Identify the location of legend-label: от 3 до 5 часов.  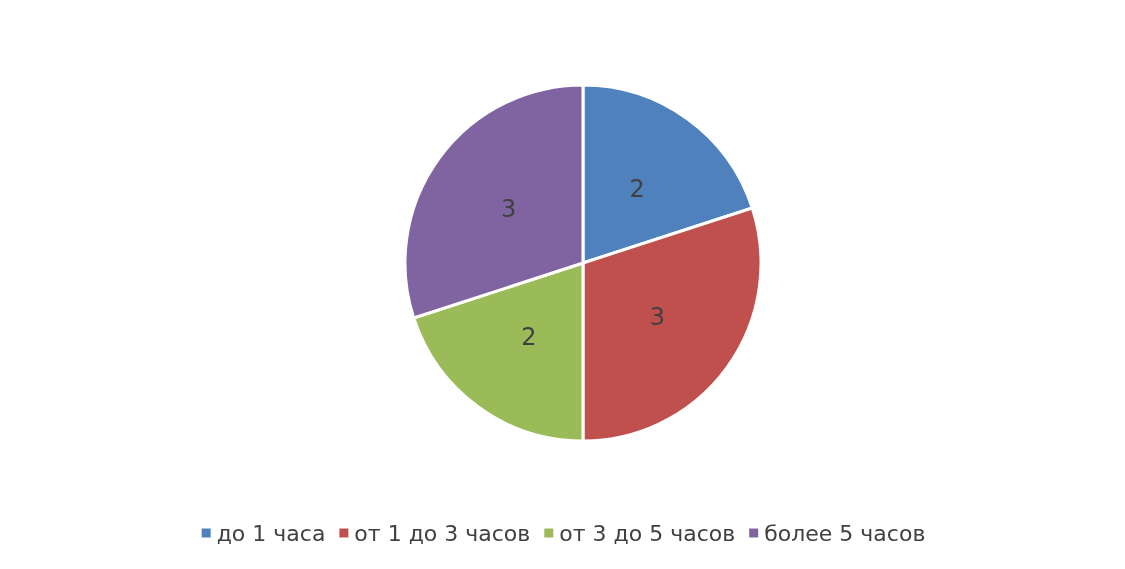
(647, 533).